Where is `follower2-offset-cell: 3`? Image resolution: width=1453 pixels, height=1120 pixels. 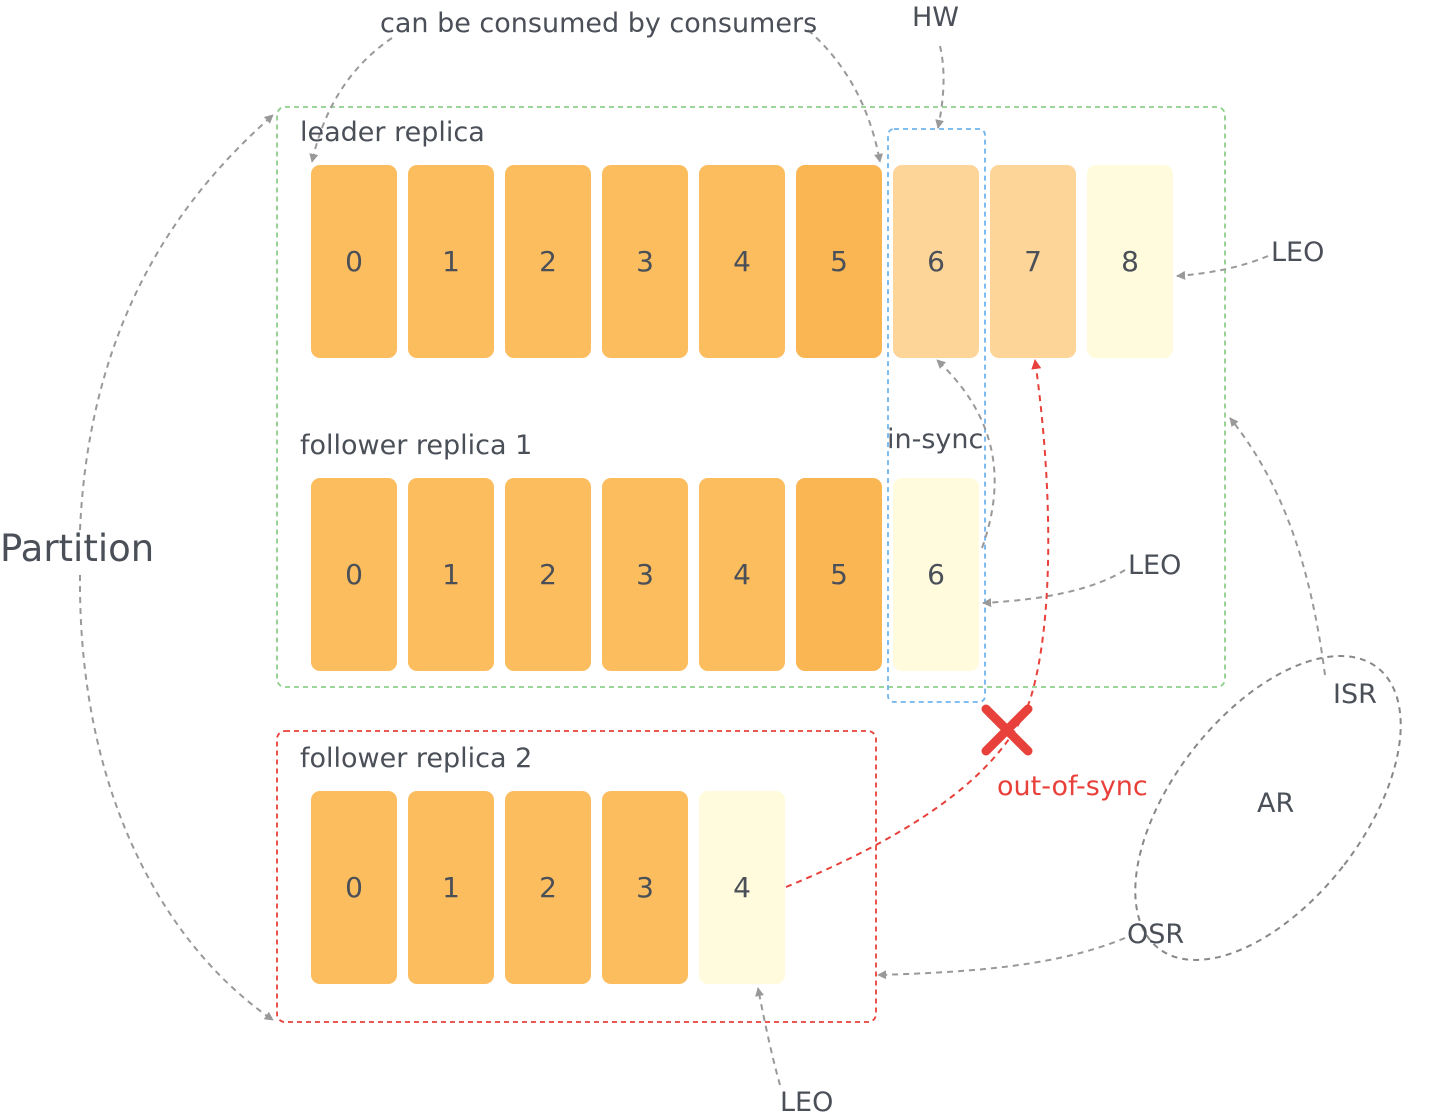
follower2-offset-cell: 3 is located at coordinates (645, 887).